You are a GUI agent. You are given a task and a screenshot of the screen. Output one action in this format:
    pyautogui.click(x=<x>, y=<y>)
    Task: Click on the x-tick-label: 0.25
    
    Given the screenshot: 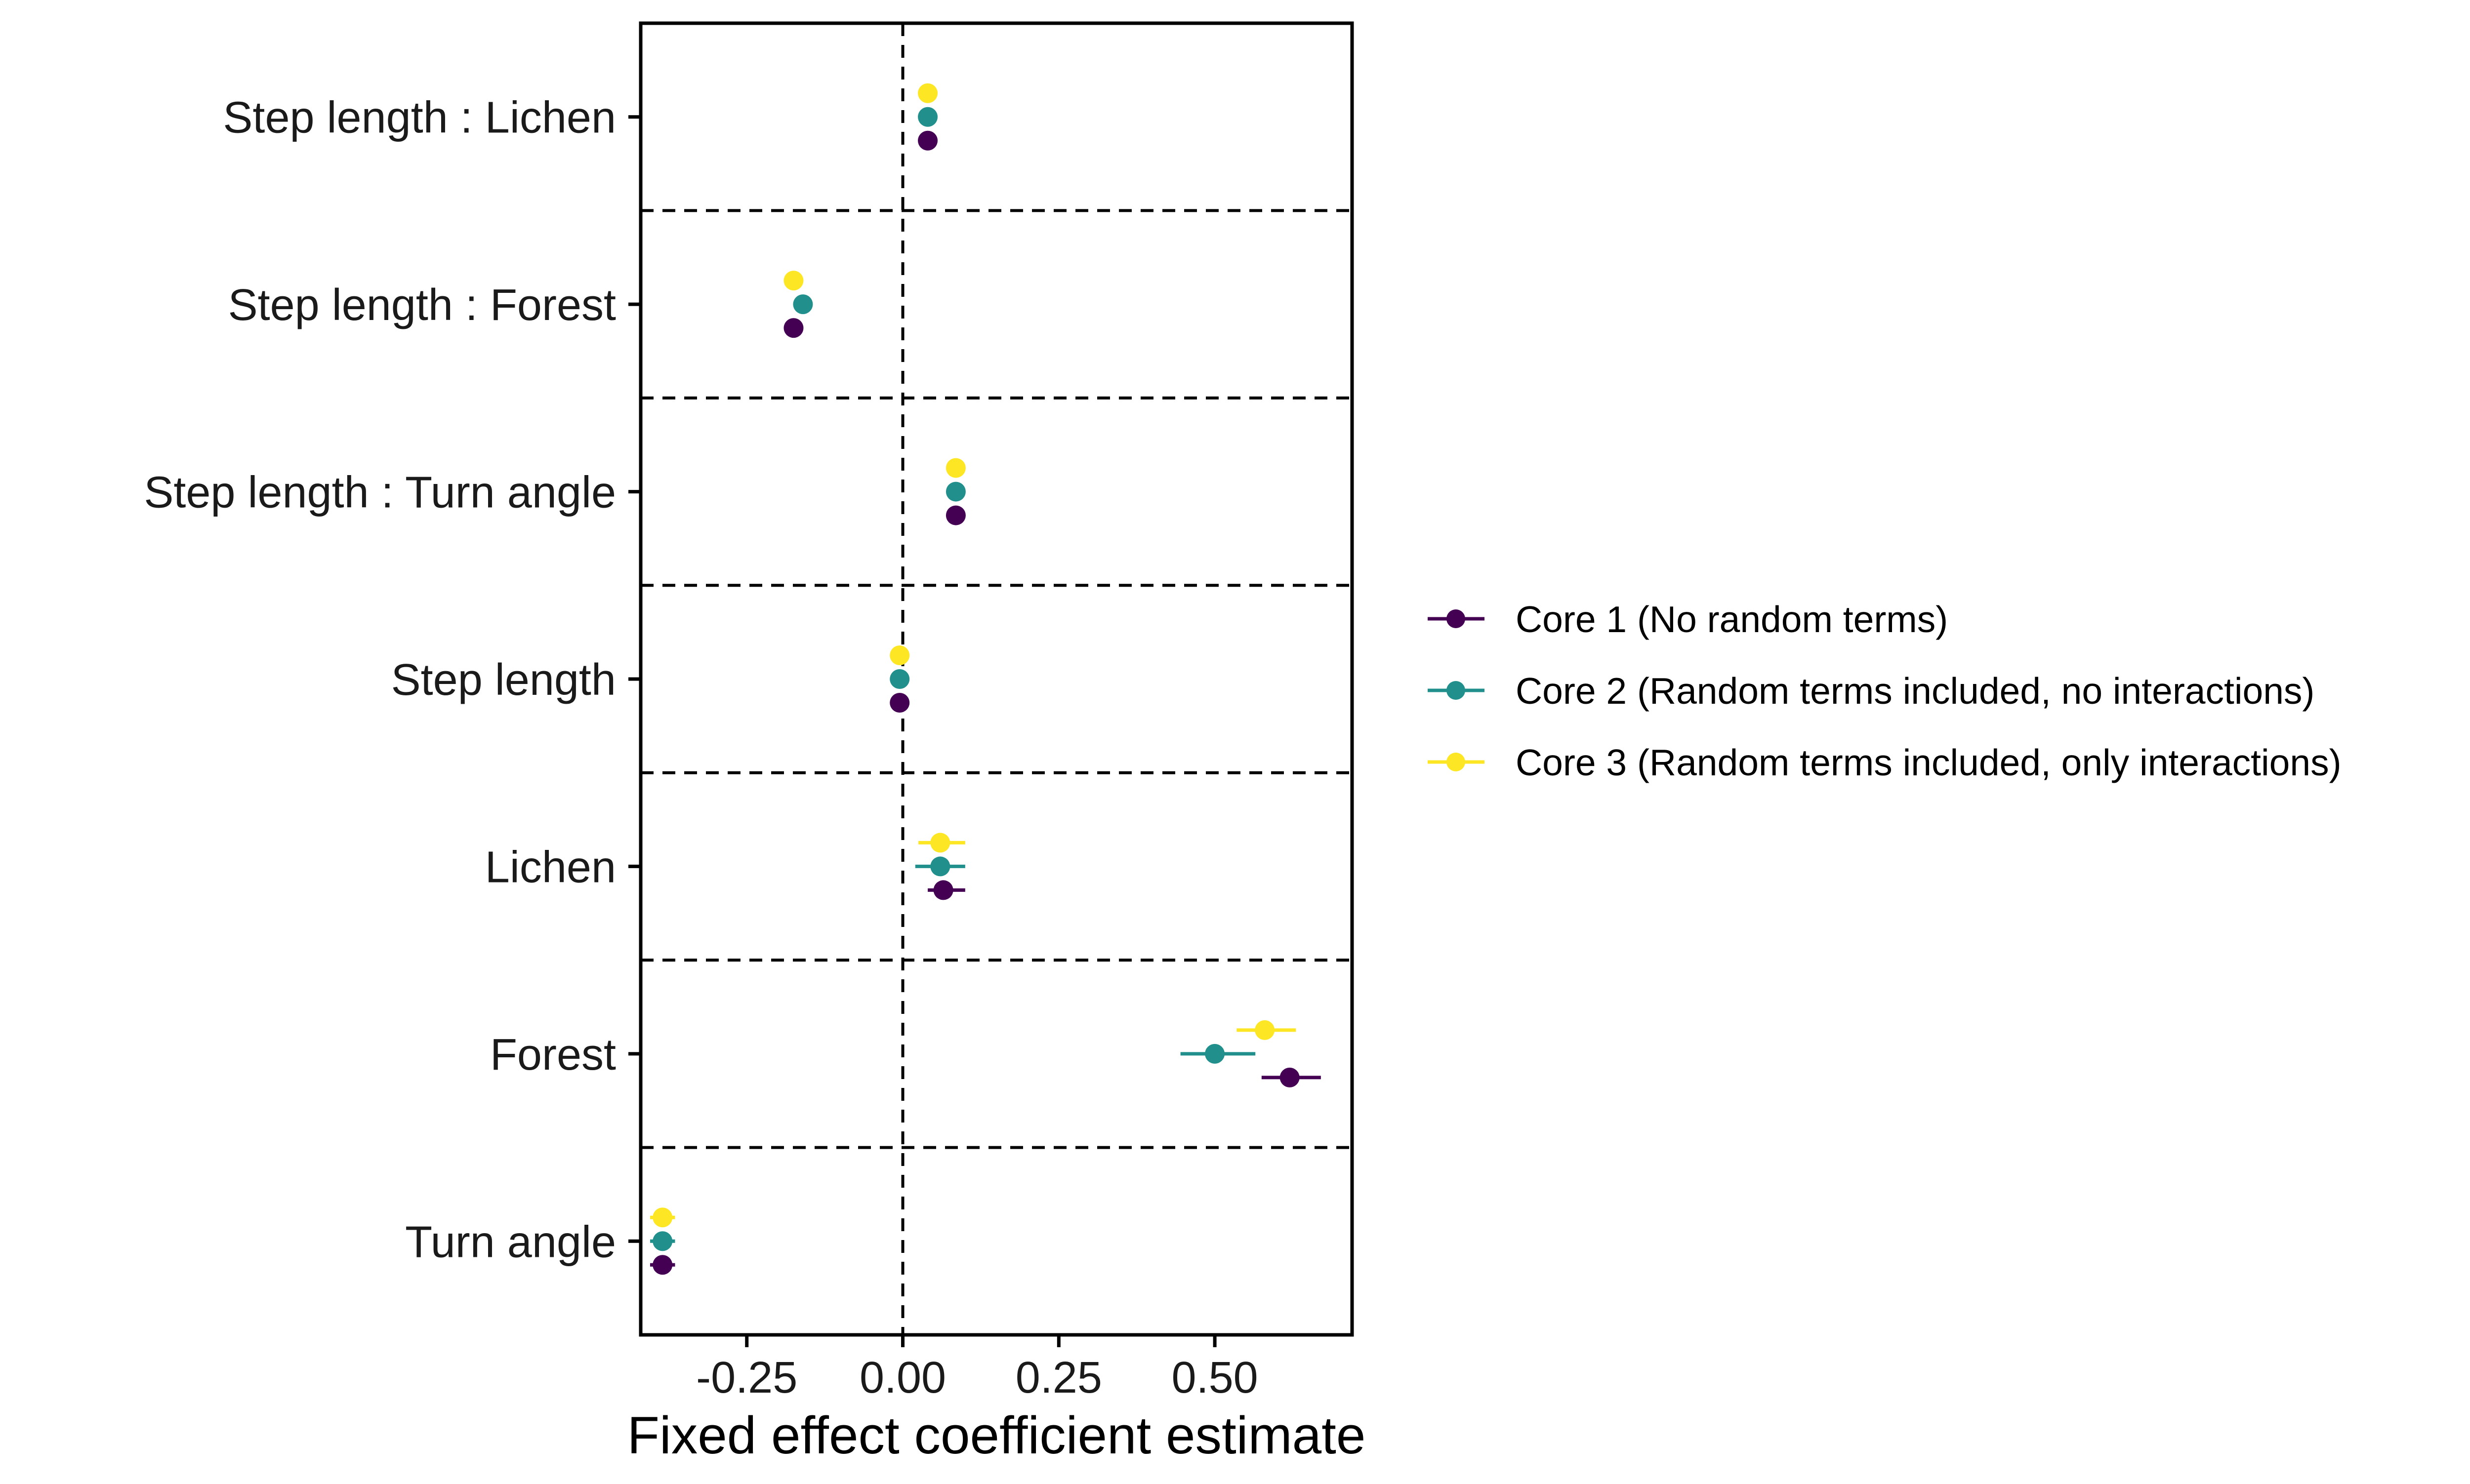 What is the action you would take?
    pyautogui.click(x=1059, y=1378)
    